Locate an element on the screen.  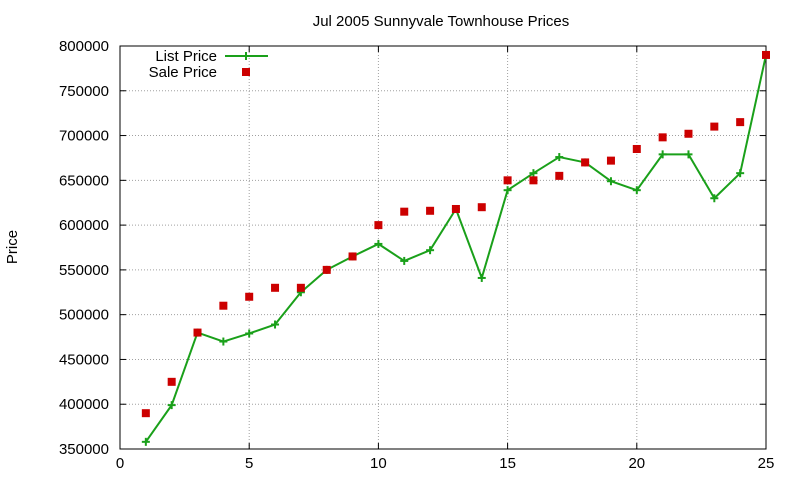
y-tick-label: 500000 is located at coordinates (84, 315).